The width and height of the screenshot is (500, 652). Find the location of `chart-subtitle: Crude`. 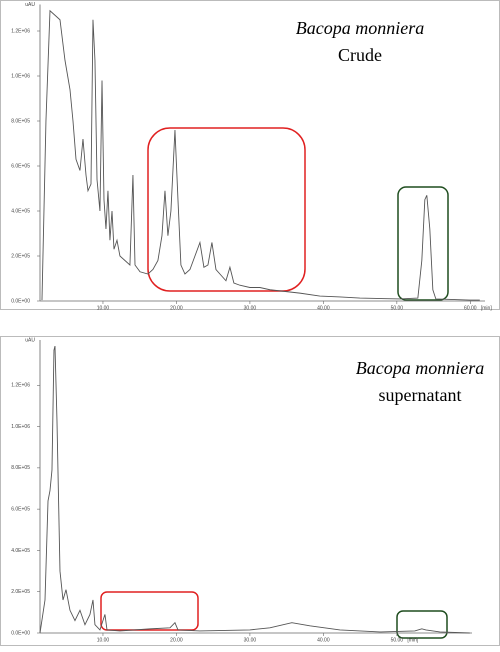

chart-subtitle: Crude is located at coordinates (360, 55).